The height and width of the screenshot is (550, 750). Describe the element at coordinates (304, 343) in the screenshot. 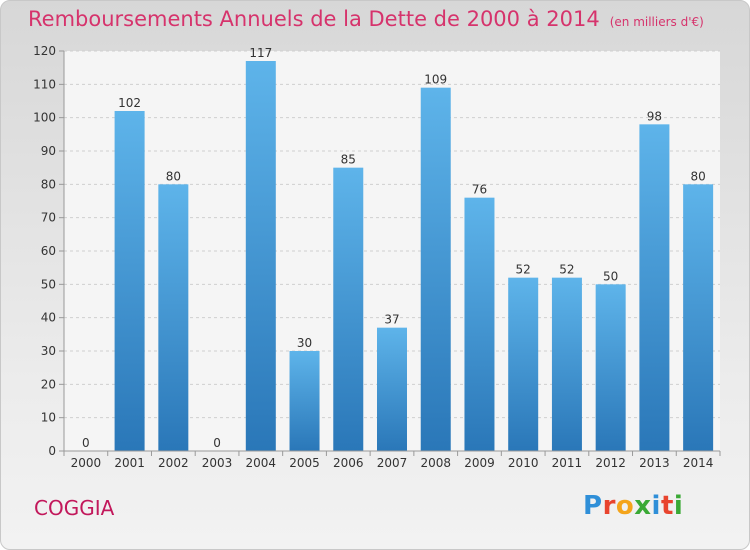

I see `bar-value-2005: 30` at that location.